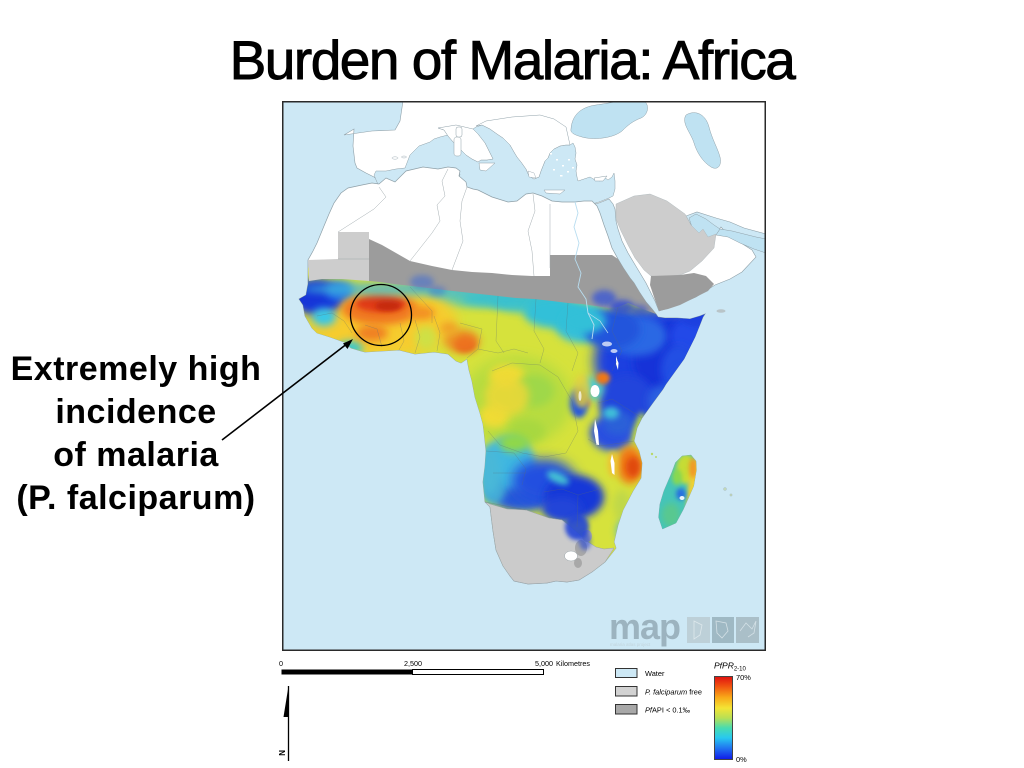  I want to click on svg-text: Kilometres, so click(573, 663).